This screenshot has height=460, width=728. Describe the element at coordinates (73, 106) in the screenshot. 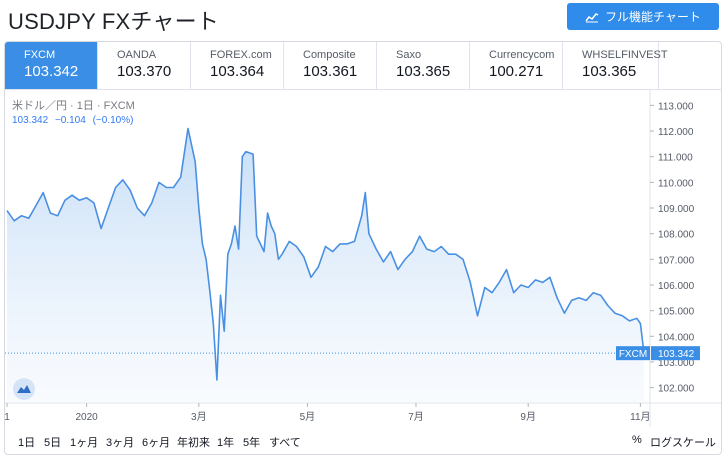

I see `chart-legend: 米ドル／円 · 1日 · FXCM` at that location.